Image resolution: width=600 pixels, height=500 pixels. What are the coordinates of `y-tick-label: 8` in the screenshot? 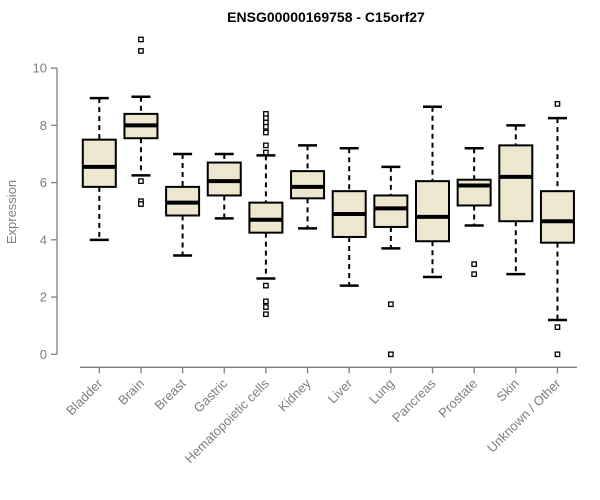 It's located at (43, 125).